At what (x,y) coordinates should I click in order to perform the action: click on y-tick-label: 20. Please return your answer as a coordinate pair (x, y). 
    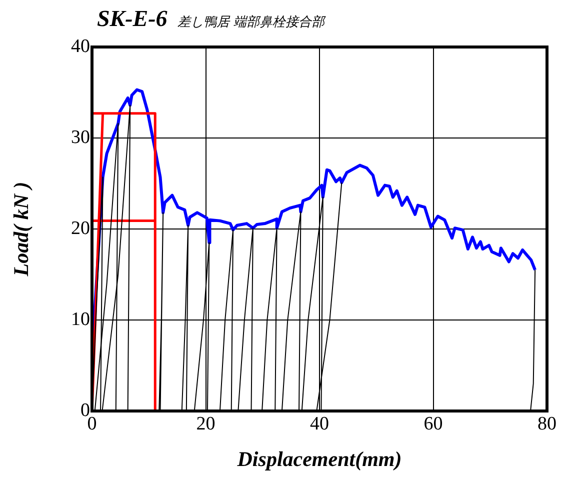
    Looking at the image, I should click on (80, 228).